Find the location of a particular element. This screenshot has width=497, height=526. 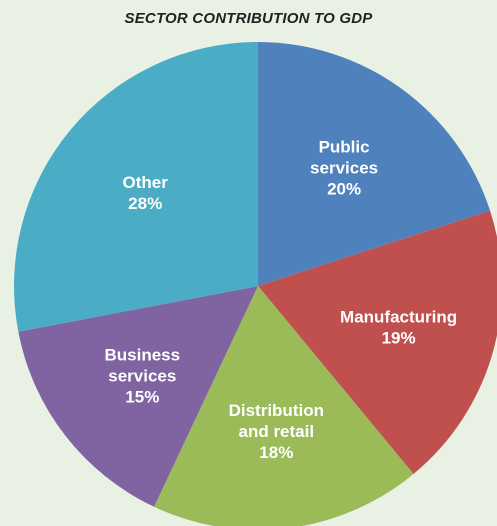

slice-label-distribution-retail: Distribution and retail 18% is located at coordinates (276, 431).